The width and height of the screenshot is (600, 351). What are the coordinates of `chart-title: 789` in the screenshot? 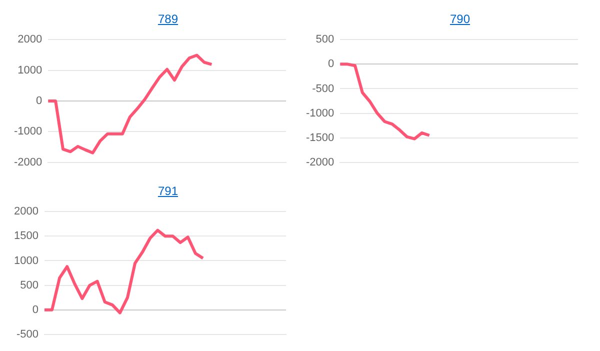 It's located at (168, 19).